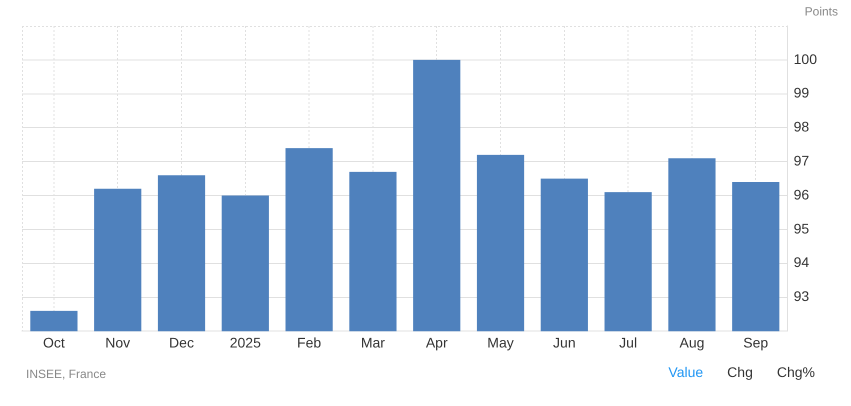  What do you see at coordinates (181, 342) in the screenshot?
I see `x-tick-label: Dec` at bounding box center [181, 342].